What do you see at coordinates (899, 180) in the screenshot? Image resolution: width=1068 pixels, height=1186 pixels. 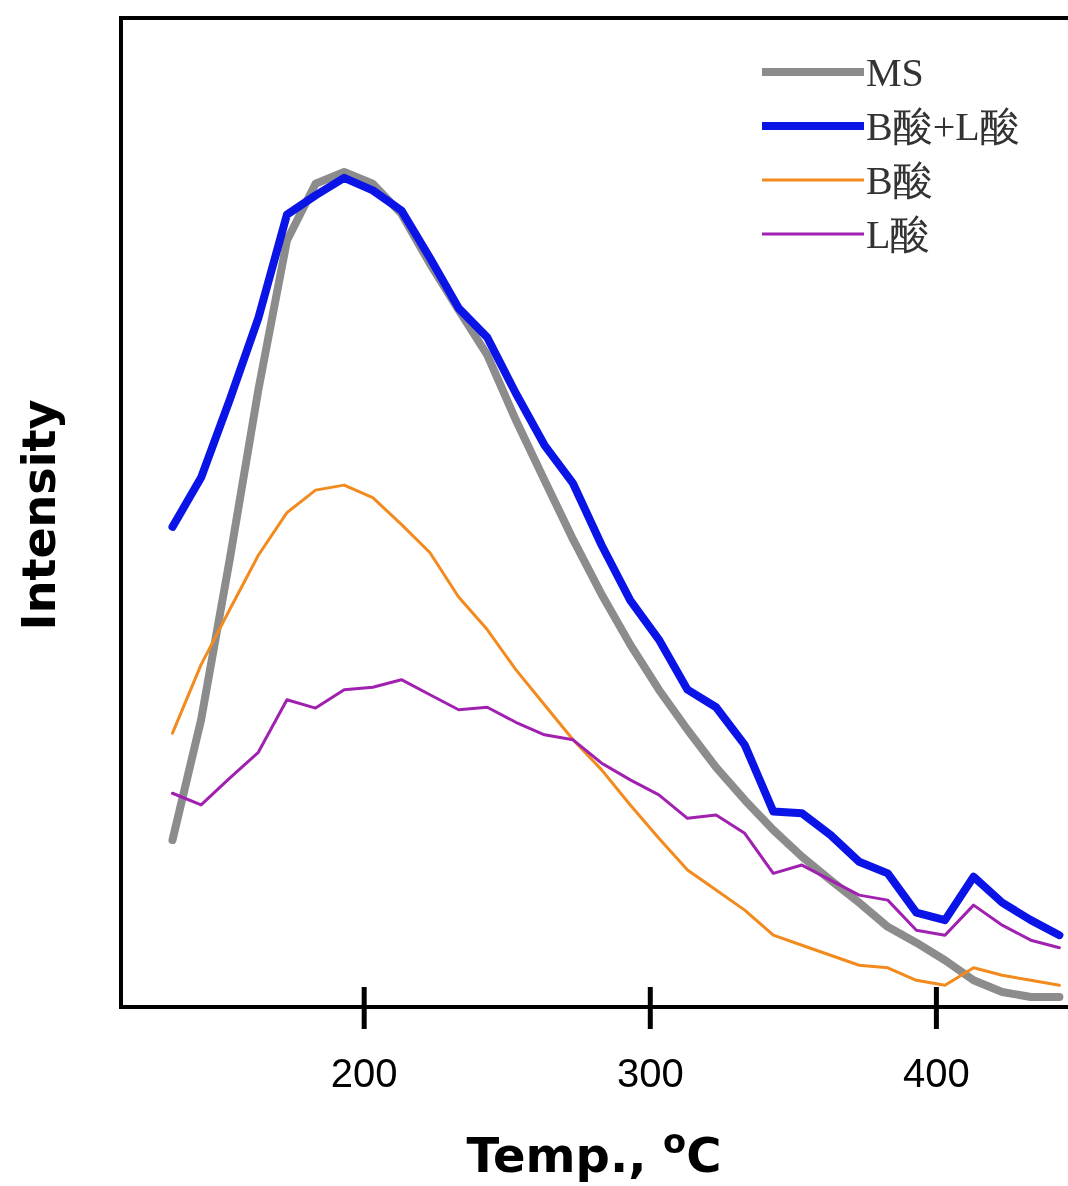 I see `legend-label: B酸` at bounding box center [899, 180].